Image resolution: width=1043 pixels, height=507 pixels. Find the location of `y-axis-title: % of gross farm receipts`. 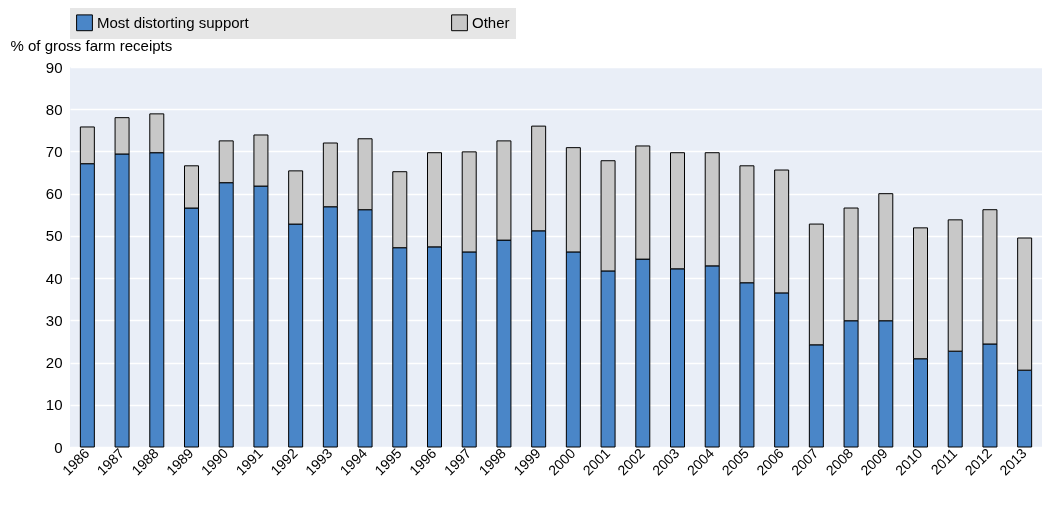

y-axis-title: % of gross farm receipts is located at coordinates (91, 45).